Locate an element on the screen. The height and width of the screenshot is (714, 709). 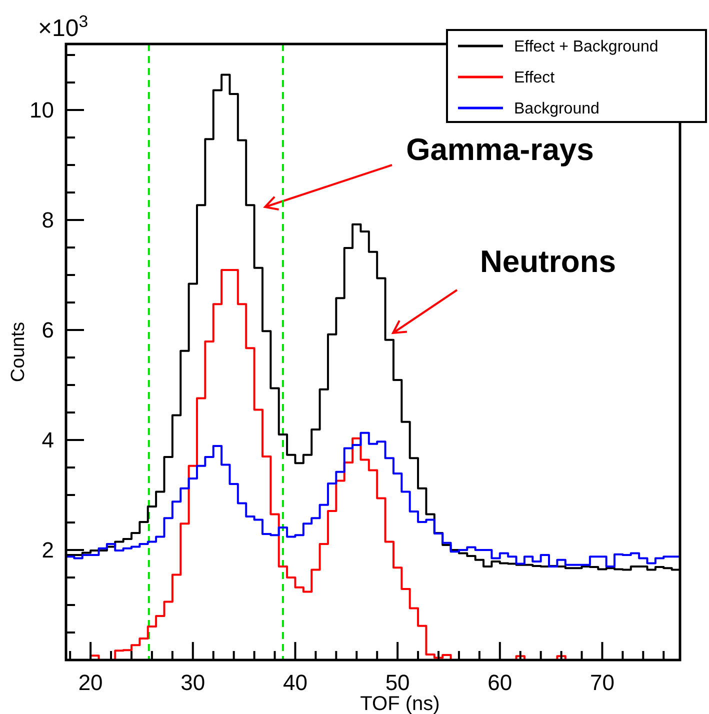
x-tick-label: 50 is located at coordinates (397, 682).